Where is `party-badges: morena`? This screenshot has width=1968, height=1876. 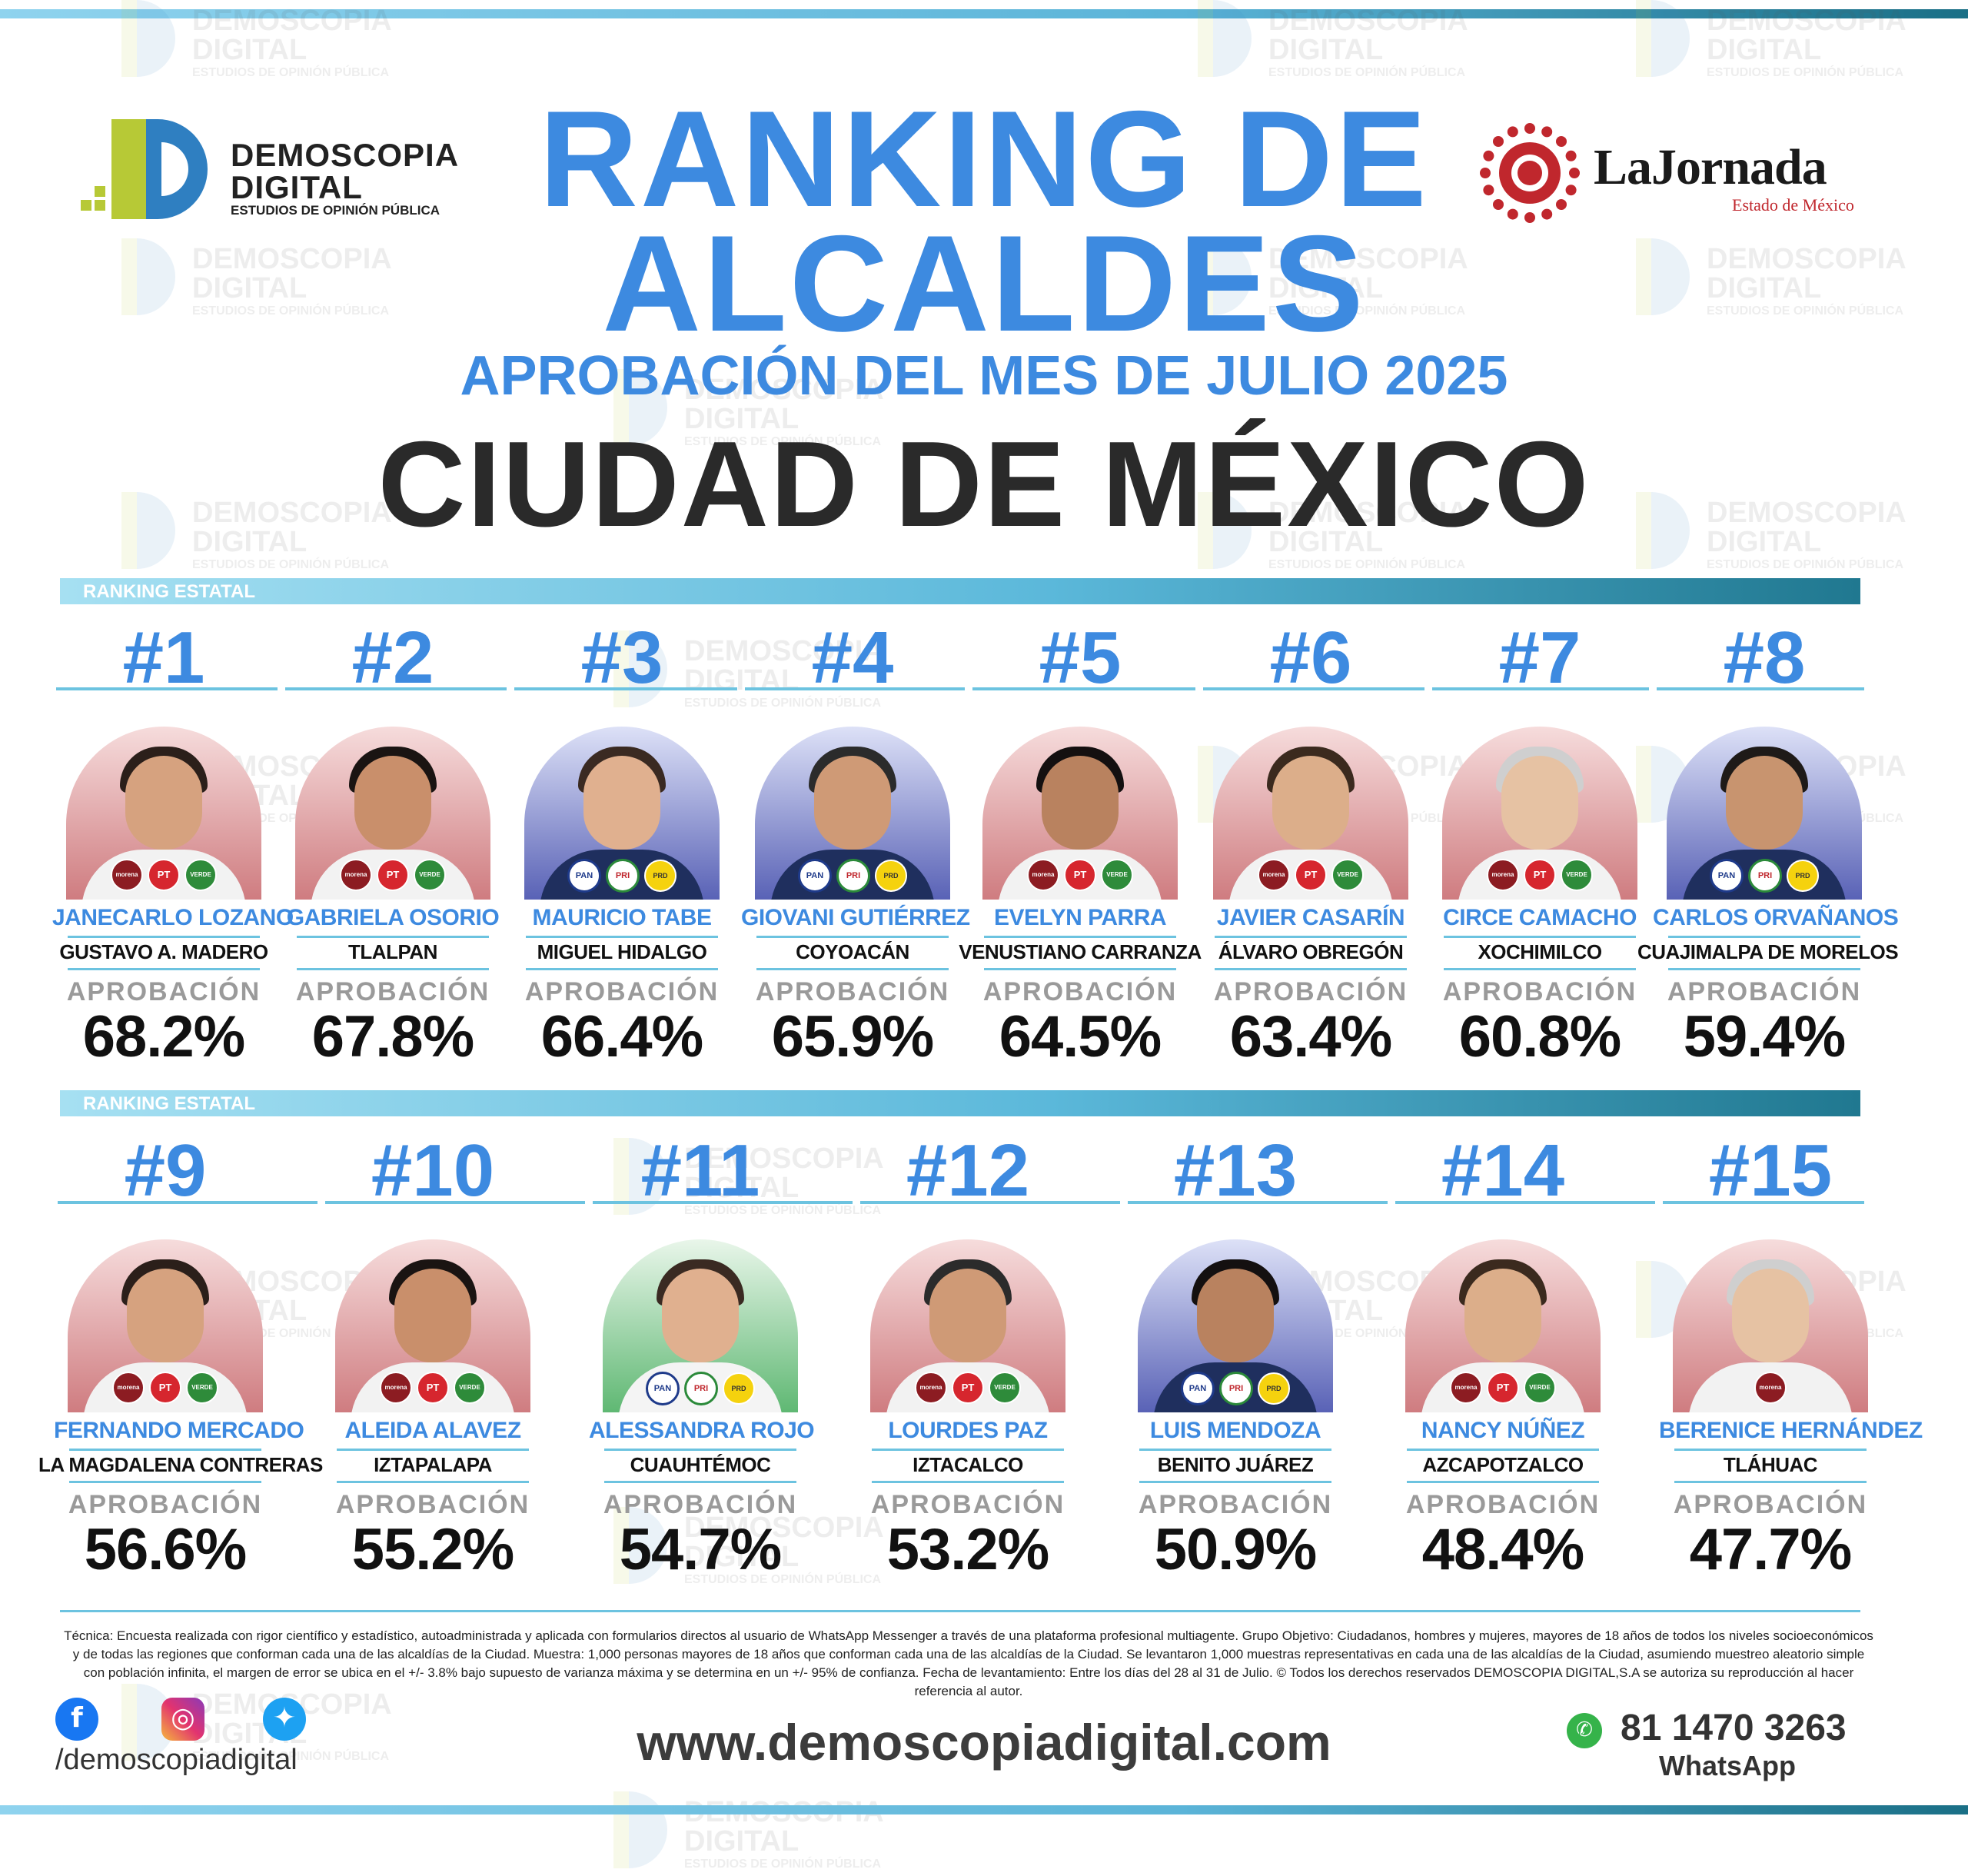
party-badges: morena is located at coordinates (1770, 1388).